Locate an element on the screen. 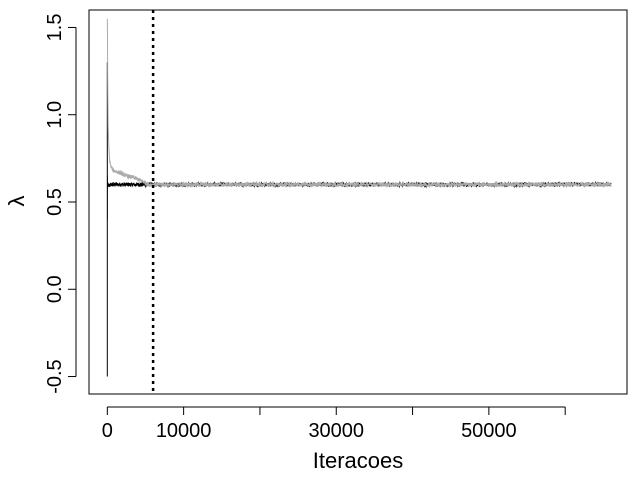 The width and height of the screenshot is (640, 480). x-tick-label: 10000 is located at coordinates (184, 431).